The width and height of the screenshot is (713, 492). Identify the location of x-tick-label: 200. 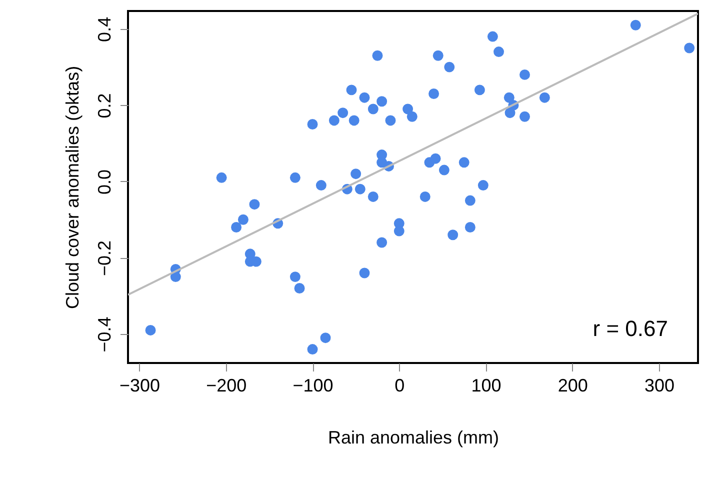
(573, 386).